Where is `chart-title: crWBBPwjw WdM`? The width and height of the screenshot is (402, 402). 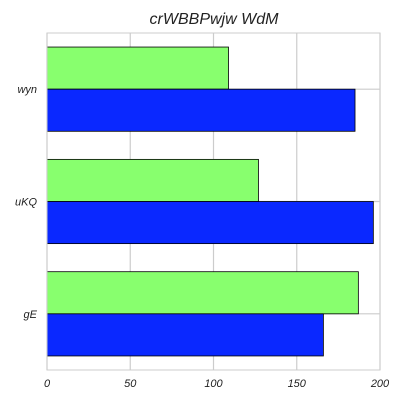 chart-title: crWBBPwjw WdM is located at coordinates (215, 19).